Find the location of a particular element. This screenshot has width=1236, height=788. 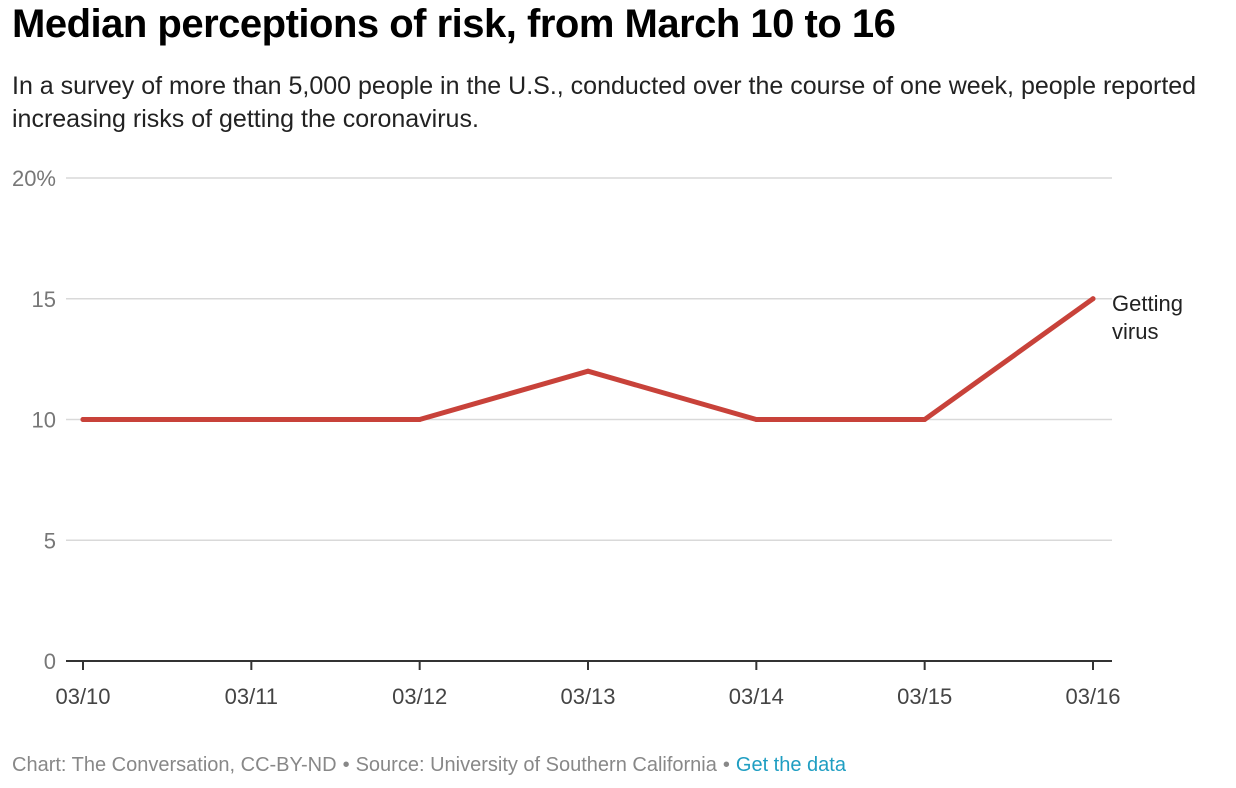

series-line is located at coordinates (588, 359).